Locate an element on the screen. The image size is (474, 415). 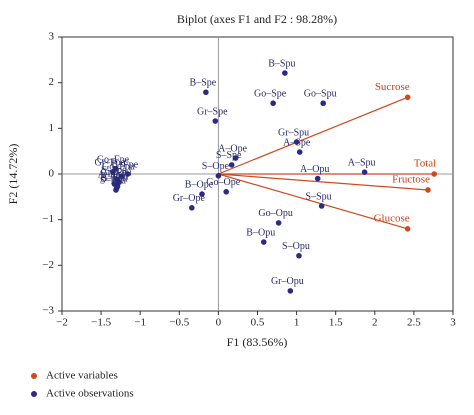
x-tick-label: 2 is located at coordinates (375, 323).